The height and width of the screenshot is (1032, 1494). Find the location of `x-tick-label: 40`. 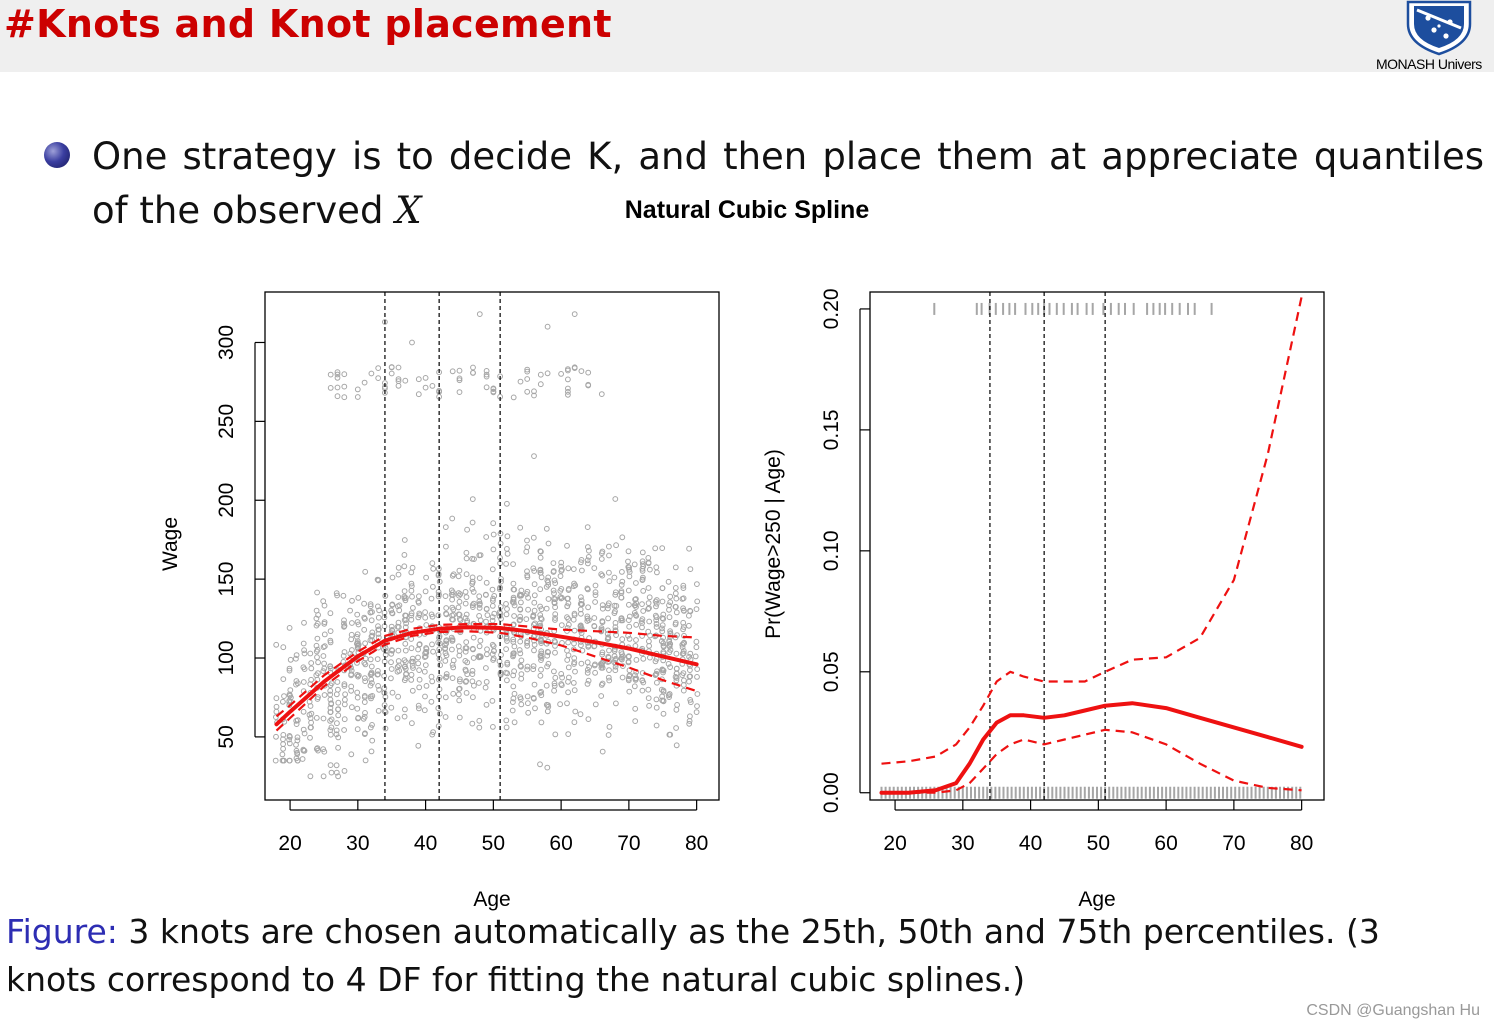

x-tick-label: 40 is located at coordinates (1030, 843).